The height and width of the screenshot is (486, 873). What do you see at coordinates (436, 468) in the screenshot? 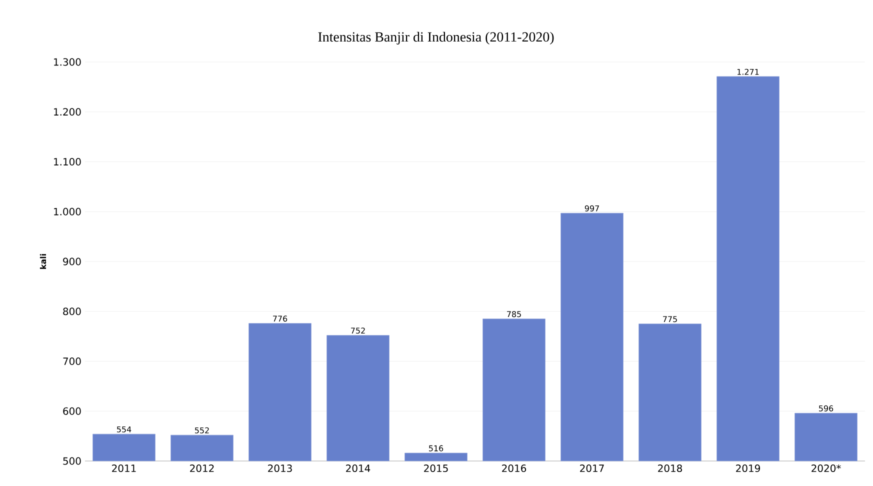
I see `x-tick-label: 2015` at bounding box center [436, 468].